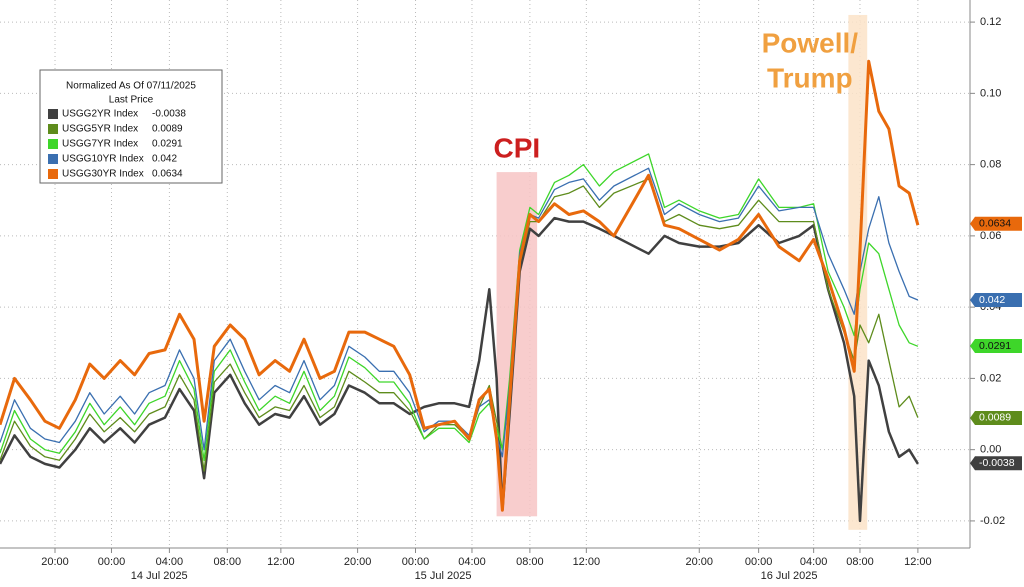 The height and width of the screenshot is (587, 1024). What do you see at coordinates (990, 378) in the screenshot?
I see `y-tick-label: 0.02` at bounding box center [990, 378].